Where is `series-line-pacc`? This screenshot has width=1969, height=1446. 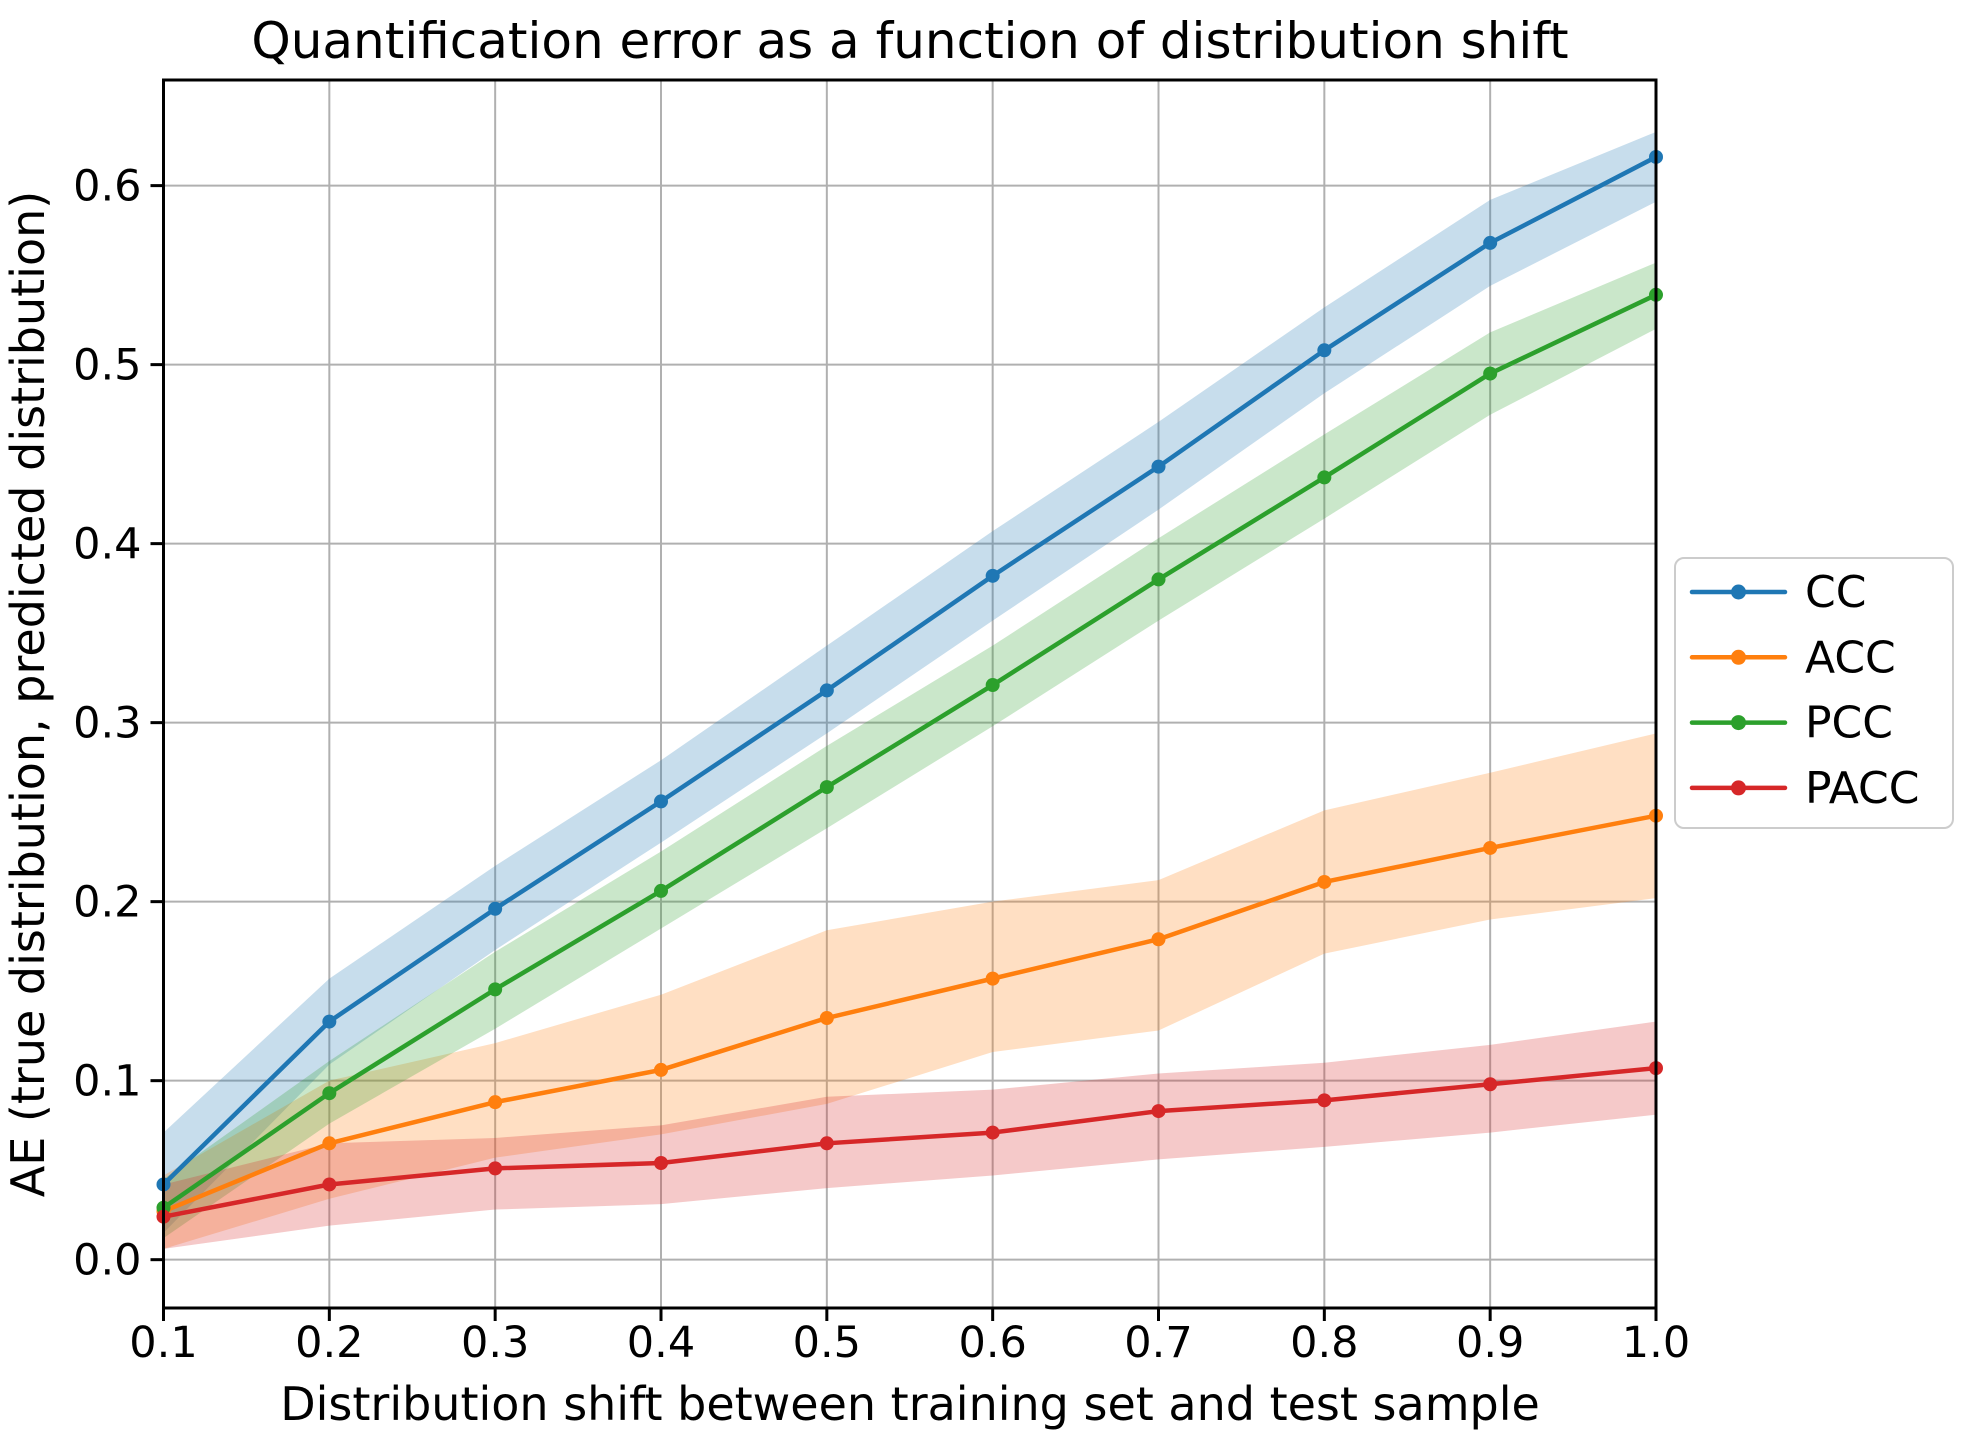 series-line-pacc is located at coordinates (910, 1142).